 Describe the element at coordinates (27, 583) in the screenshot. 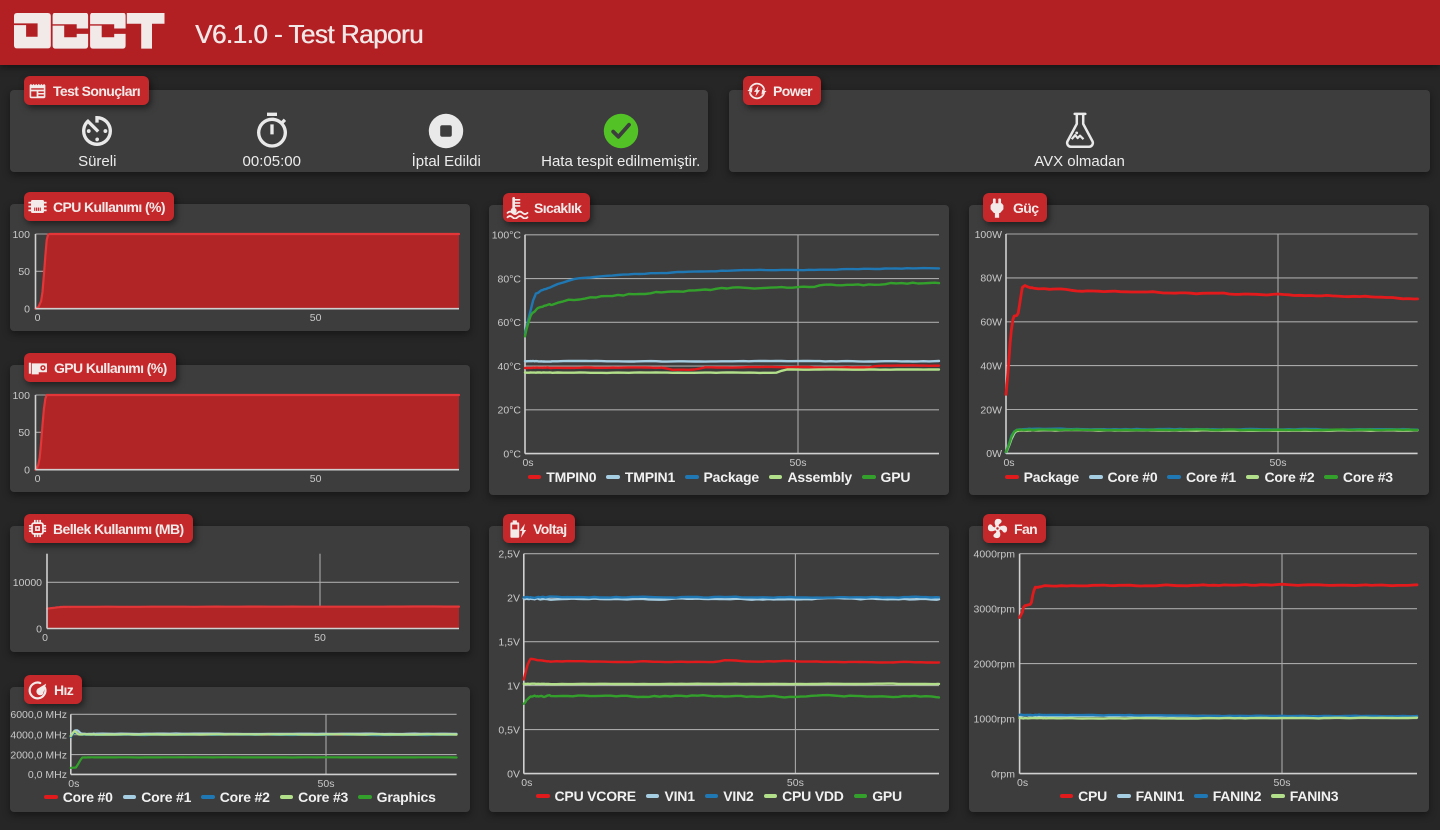

I see `svg-text: 10000` at that location.